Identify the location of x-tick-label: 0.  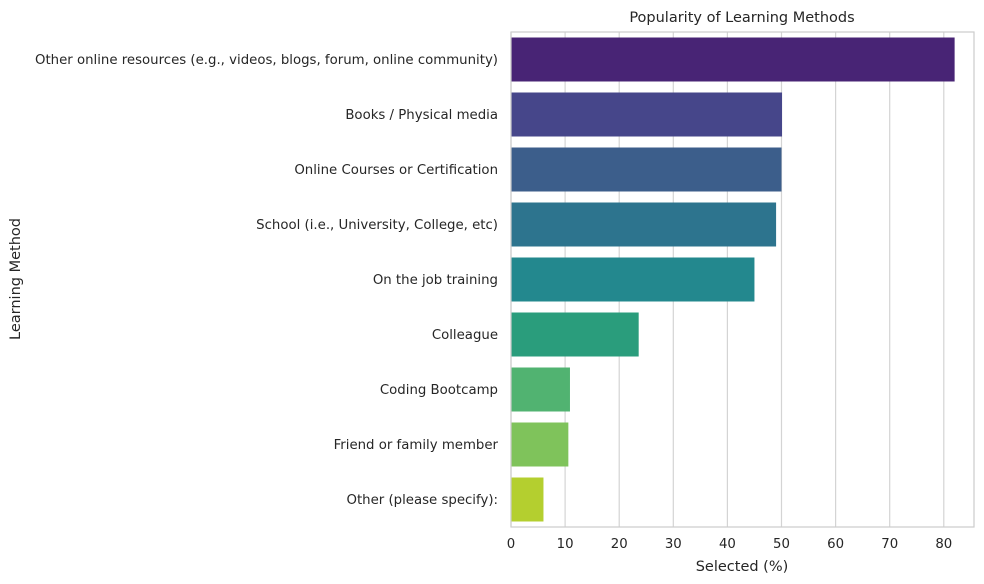
(511, 544).